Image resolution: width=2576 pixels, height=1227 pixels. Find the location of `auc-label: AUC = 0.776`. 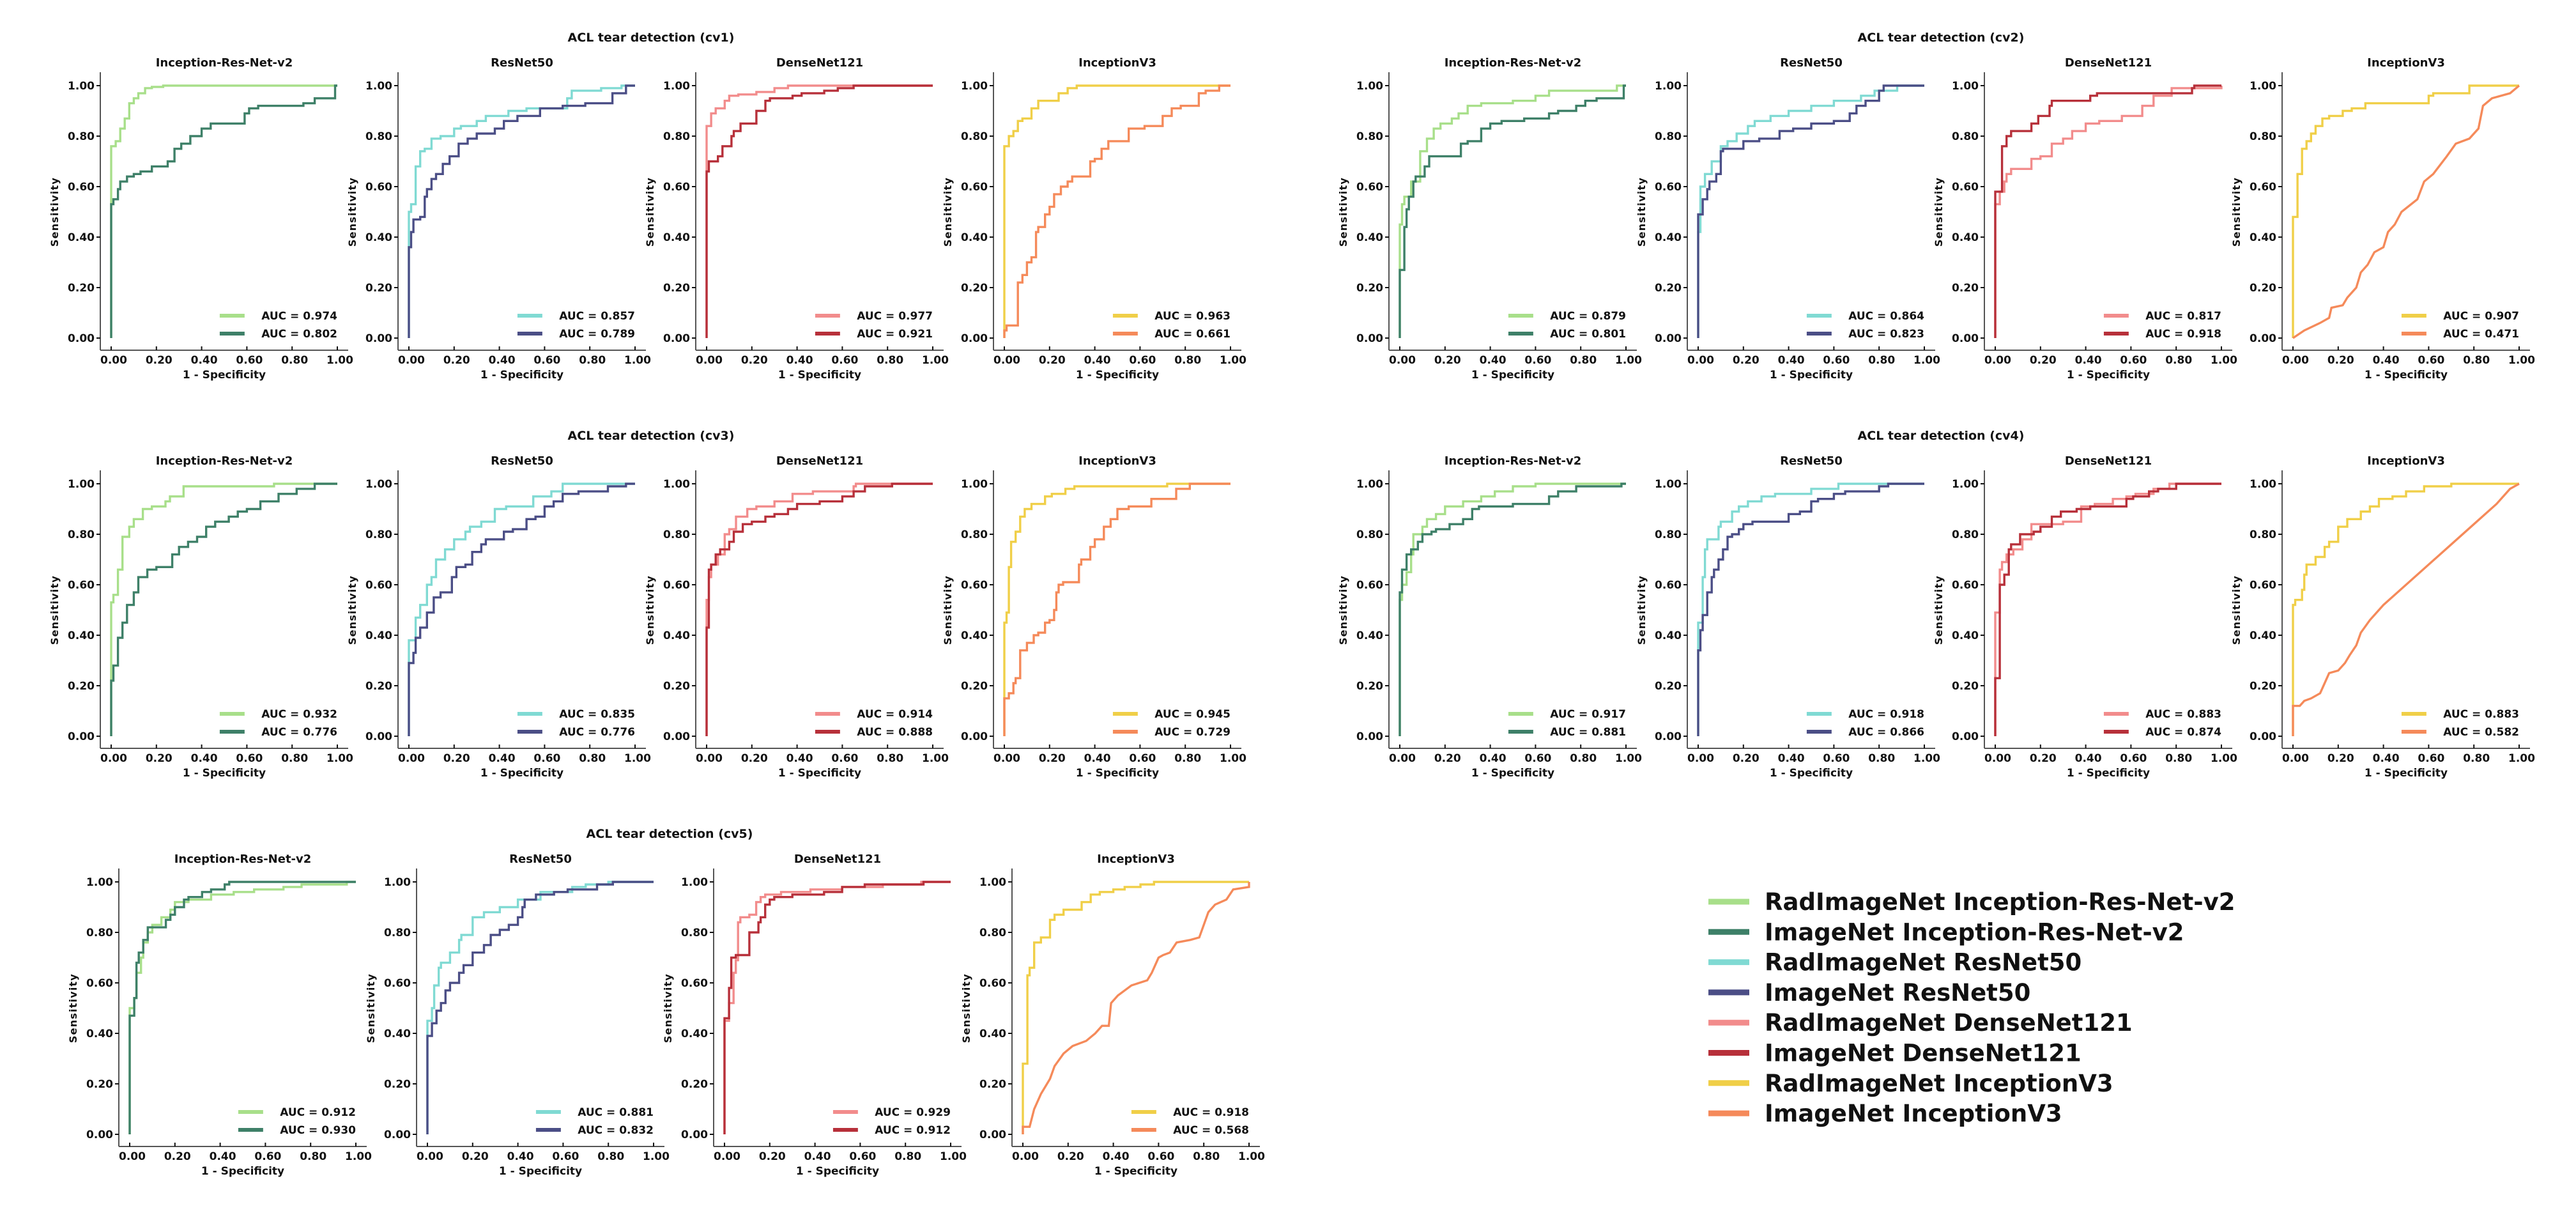

auc-label: AUC = 0.776 is located at coordinates (597, 732).